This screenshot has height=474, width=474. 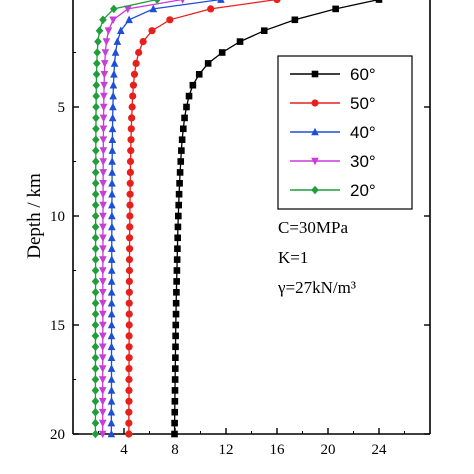 What do you see at coordinates (126, 219) in the screenshot?
I see `series-20°` at bounding box center [126, 219].